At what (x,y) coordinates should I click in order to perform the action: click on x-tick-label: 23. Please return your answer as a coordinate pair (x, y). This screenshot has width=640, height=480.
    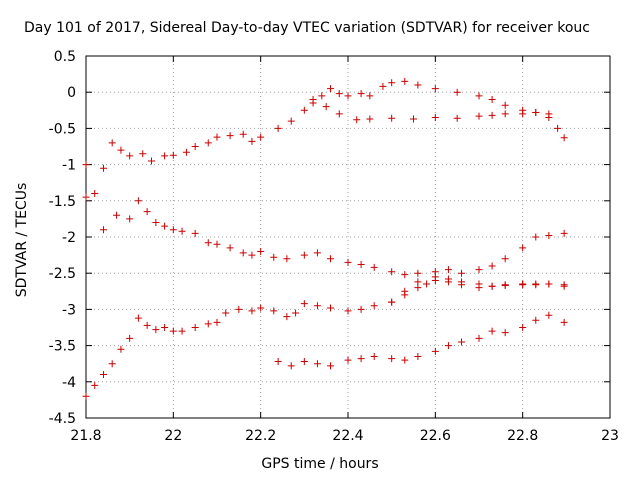
    Looking at the image, I should click on (610, 436).